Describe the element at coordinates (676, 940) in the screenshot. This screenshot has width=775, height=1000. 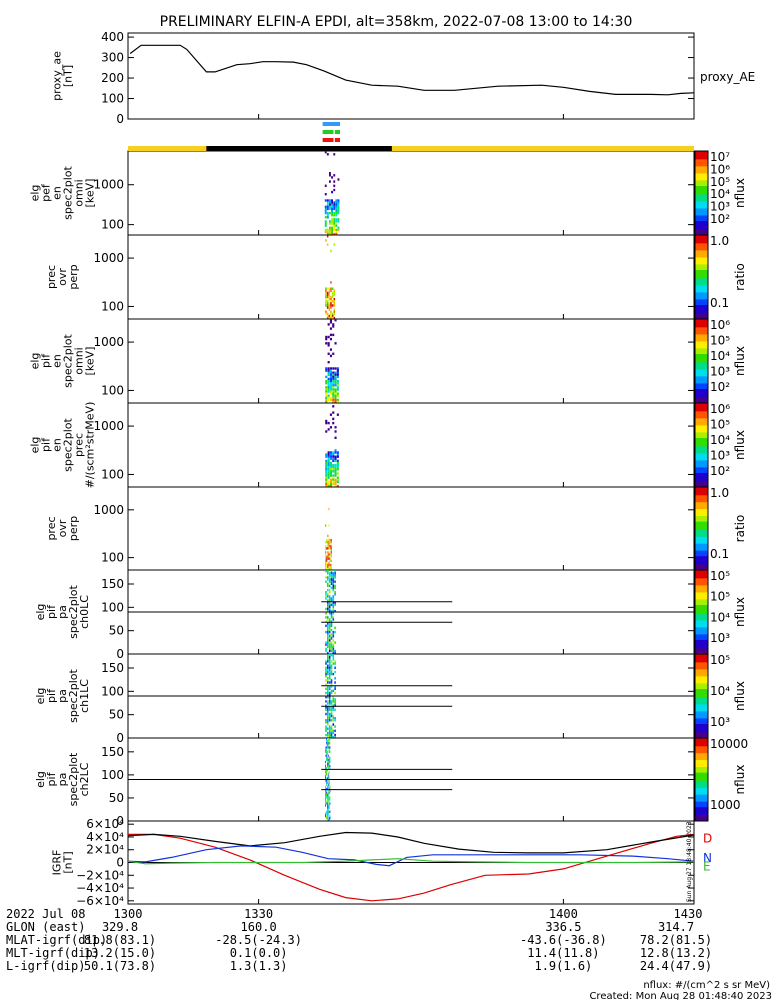
I see `x-tick-label-mlat: 78.2(81.5)` at that location.